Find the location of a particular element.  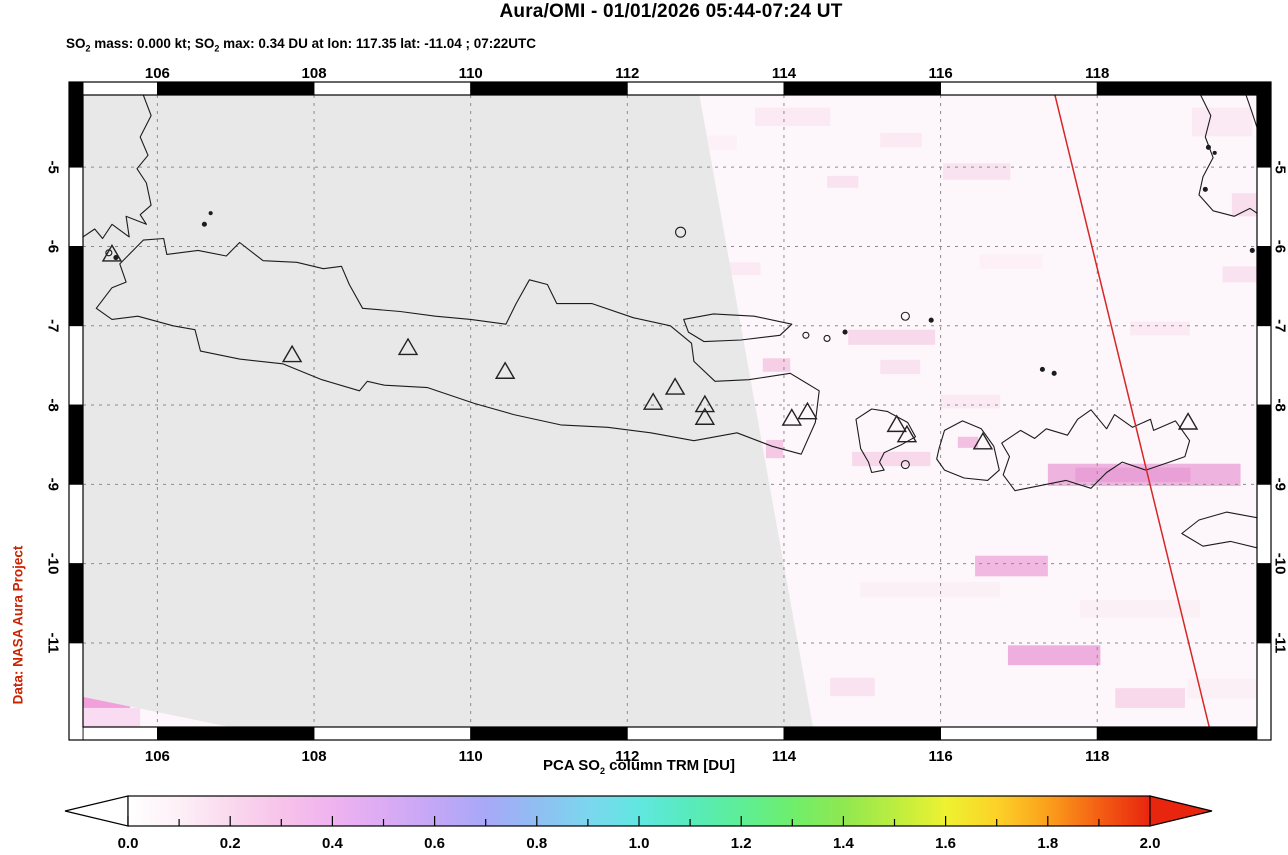

lat-label-right: -5 is located at coordinates (1280, 166).